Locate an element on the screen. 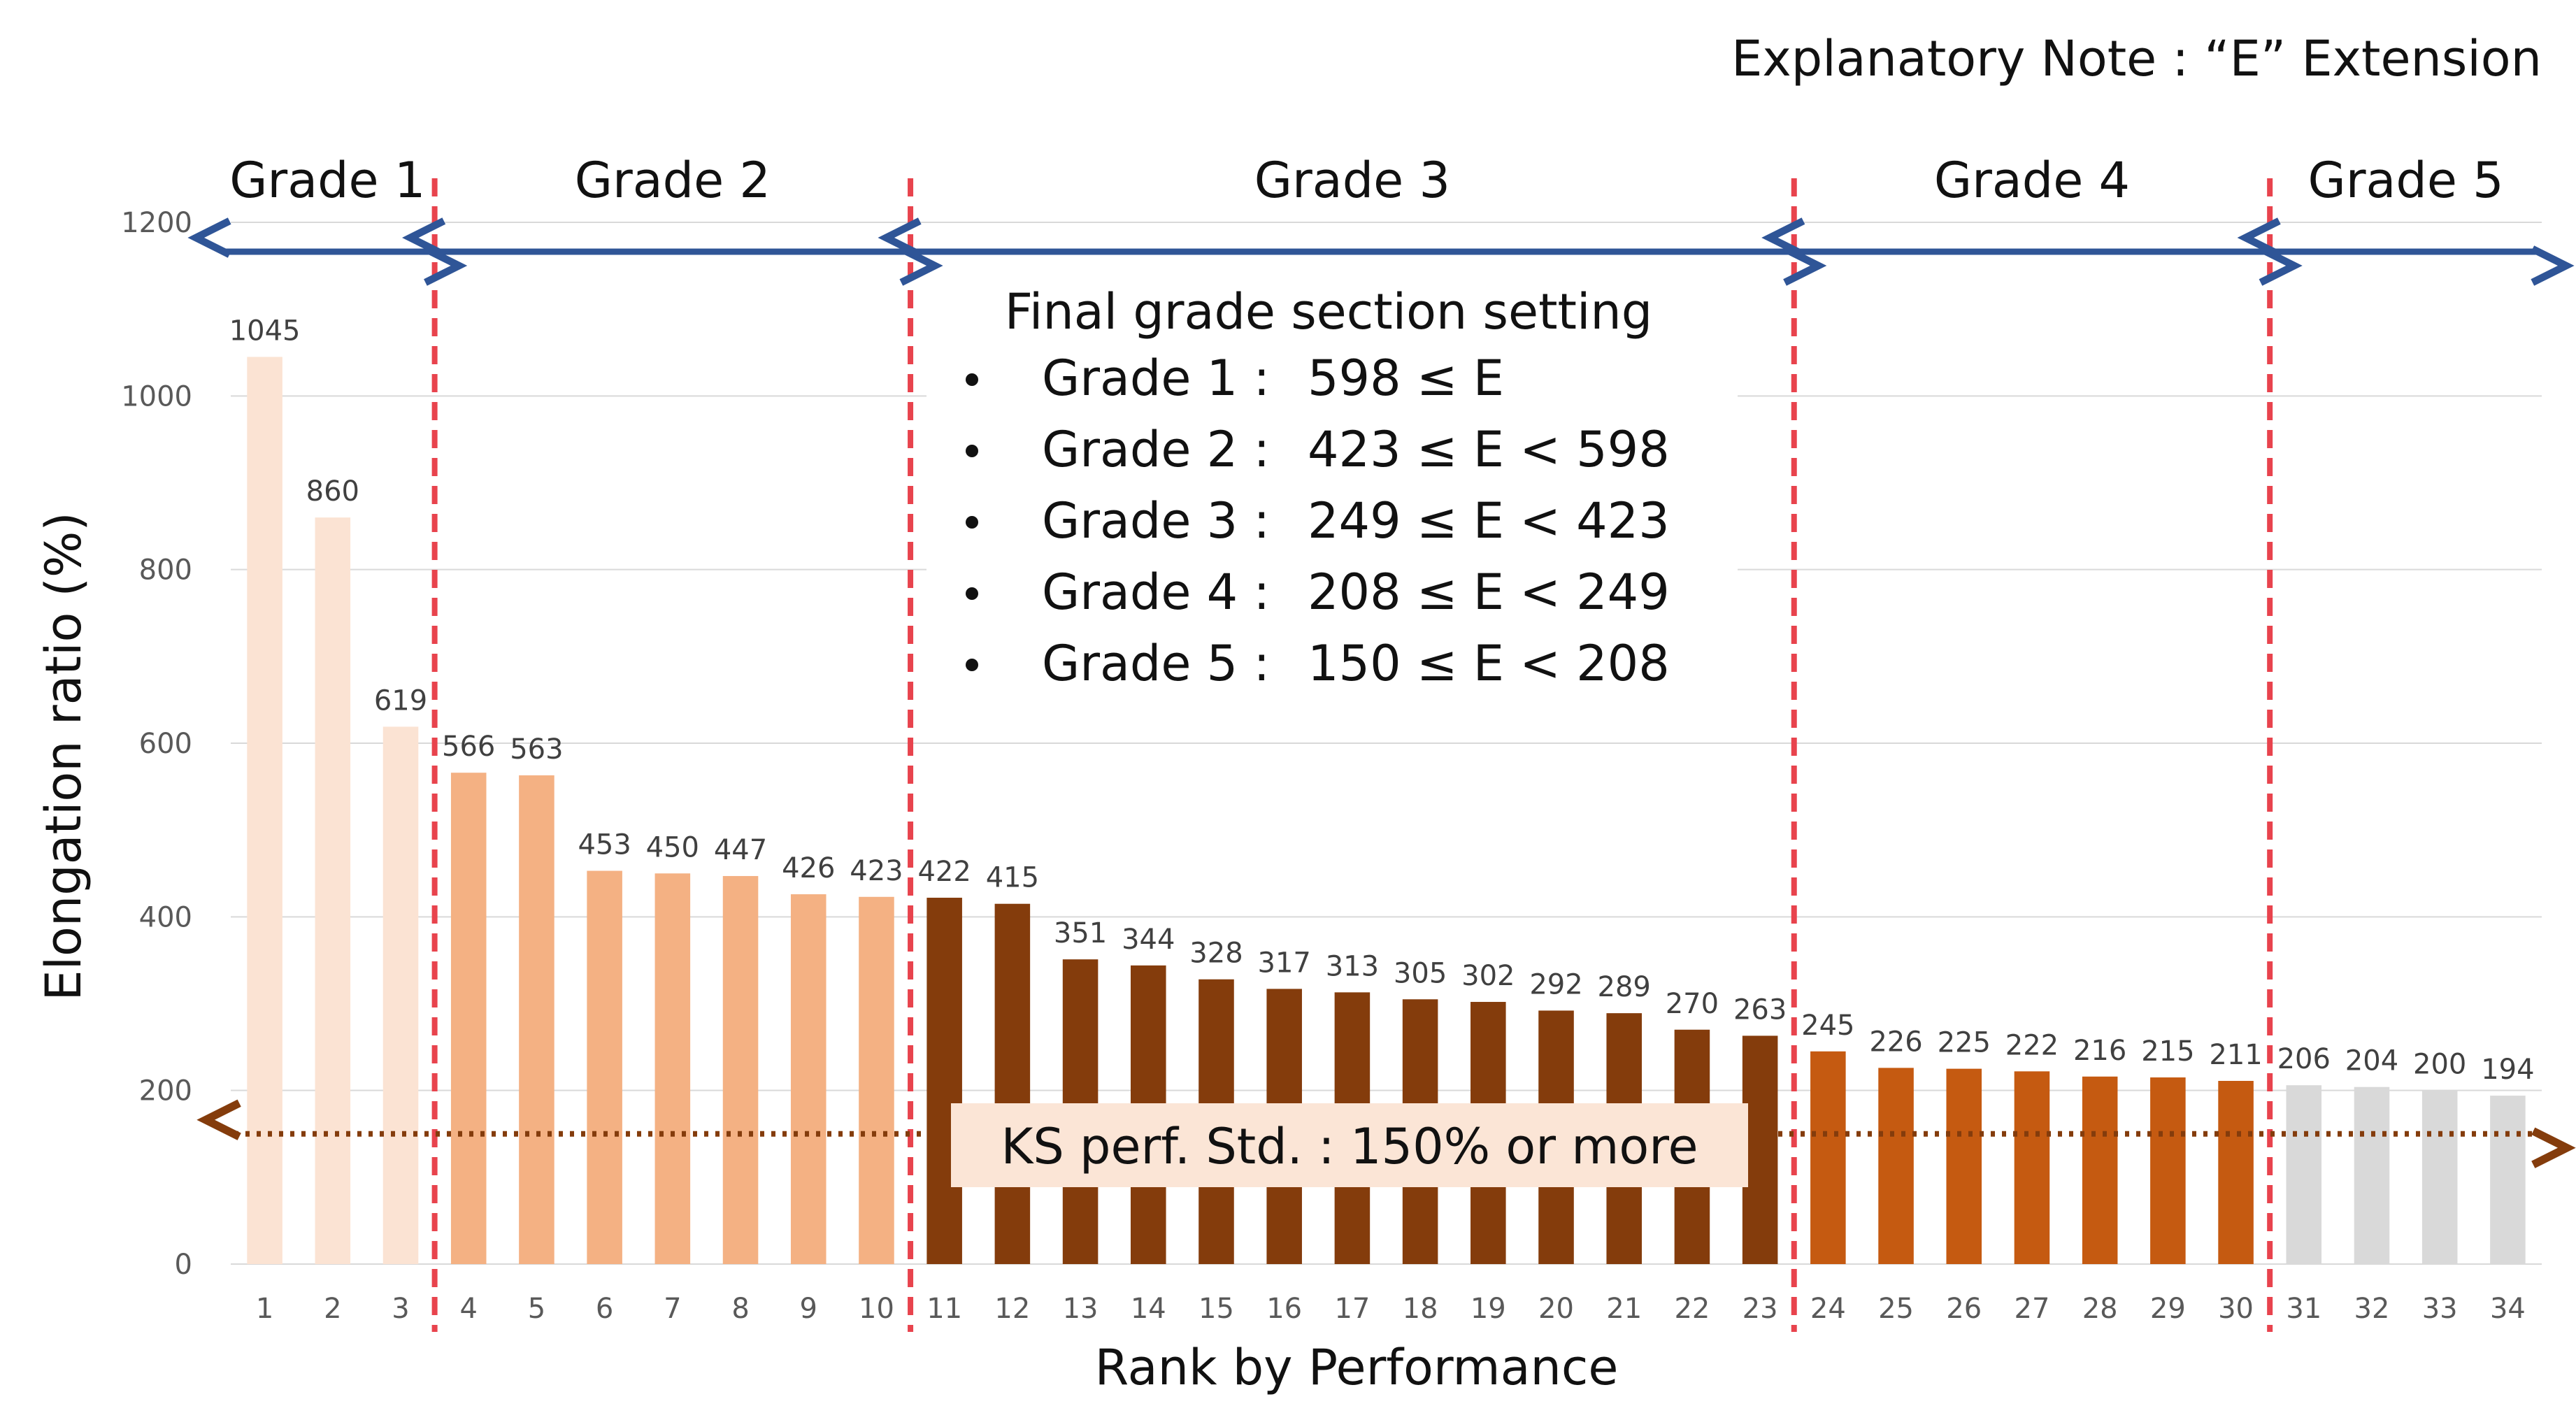  x-tick-label: 17 is located at coordinates (1352, 1309).